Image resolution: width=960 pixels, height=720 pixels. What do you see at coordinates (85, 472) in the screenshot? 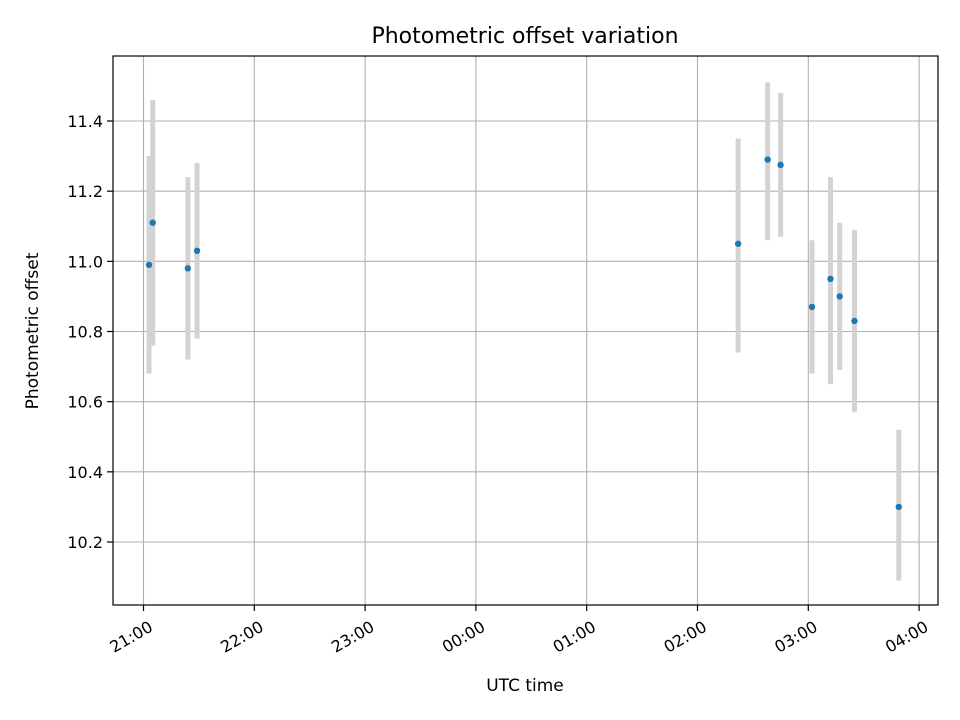
I see `y-tick-label: 10.4` at bounding box center [85, 472].